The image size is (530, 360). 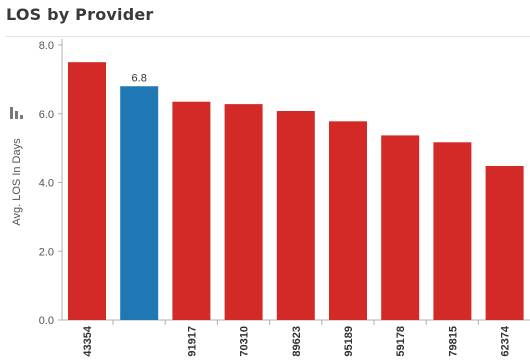 I want to click on y-tick-label: 4.0, so click(x=46, y=184).